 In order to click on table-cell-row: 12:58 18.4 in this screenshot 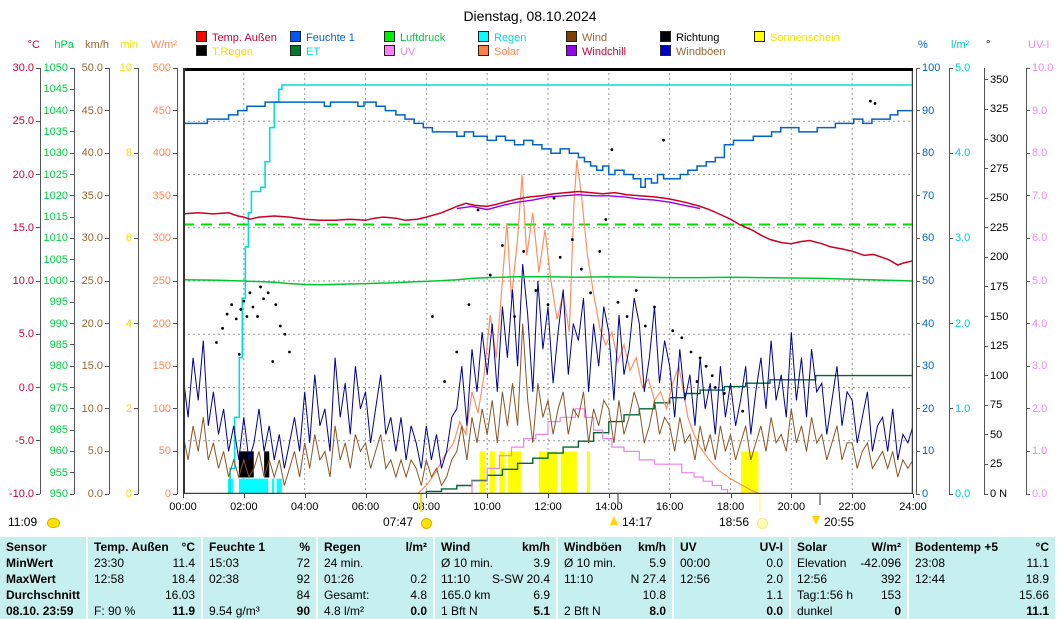, I will do `click(144, 579)`.